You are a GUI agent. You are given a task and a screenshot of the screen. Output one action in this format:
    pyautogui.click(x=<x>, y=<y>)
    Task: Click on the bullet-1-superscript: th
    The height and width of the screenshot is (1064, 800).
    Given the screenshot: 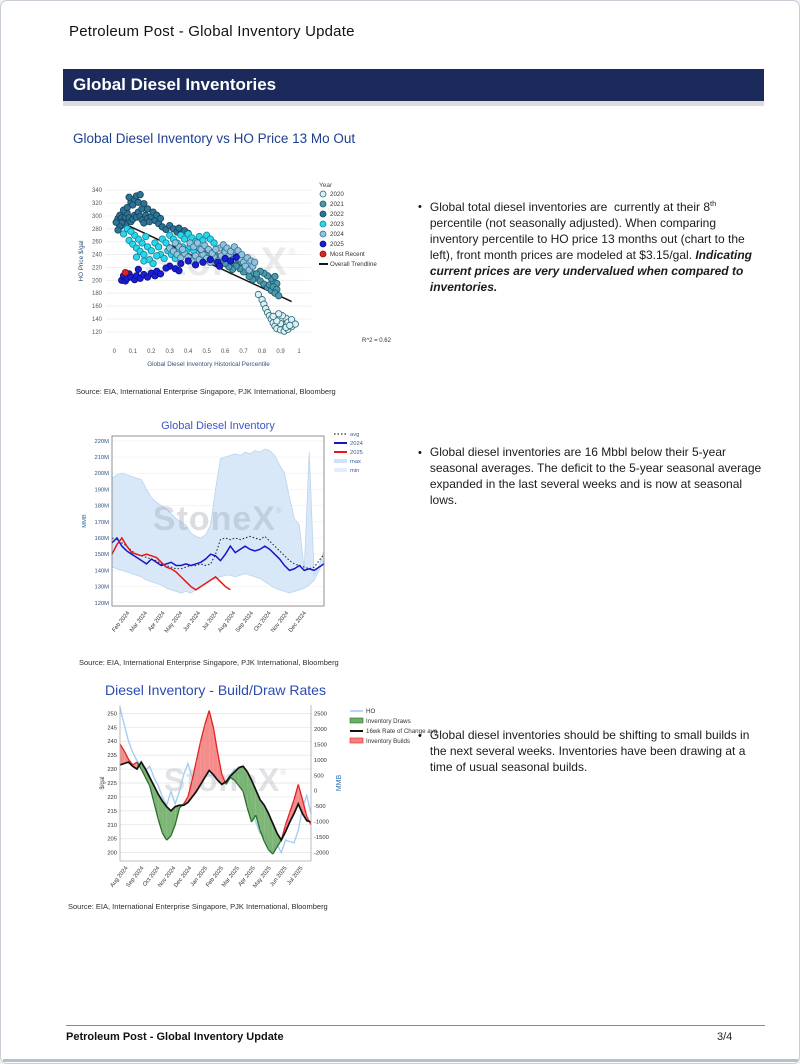 What is the action you would take?
    pyautogui.click(x=713, y=203)
    